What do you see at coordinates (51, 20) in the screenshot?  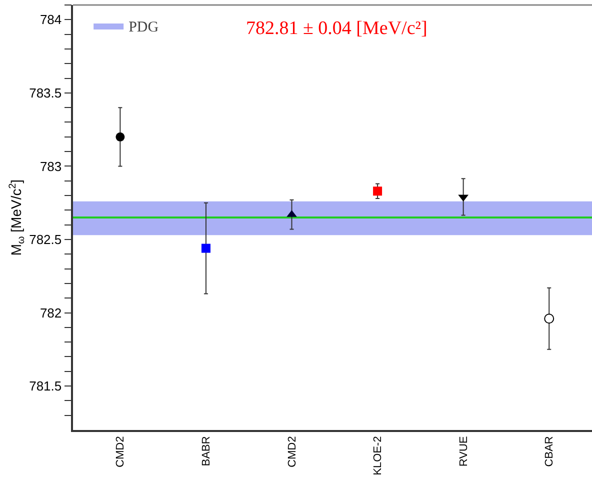 I see `y-tick-label: 784` at bounding box center [51, 20].